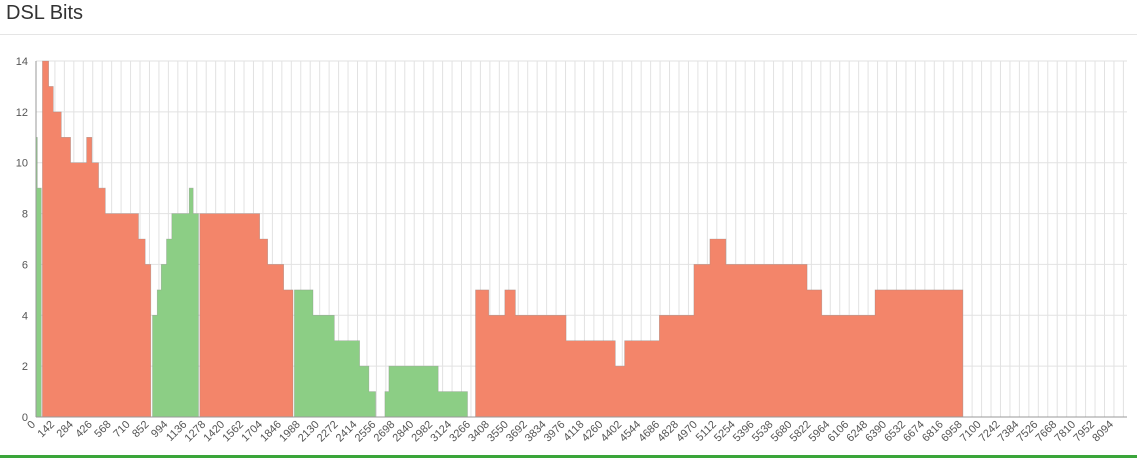  Describe the element at coordinates (422, 432) in the screenshot. I see `x-tick-label: 2982` at that location.